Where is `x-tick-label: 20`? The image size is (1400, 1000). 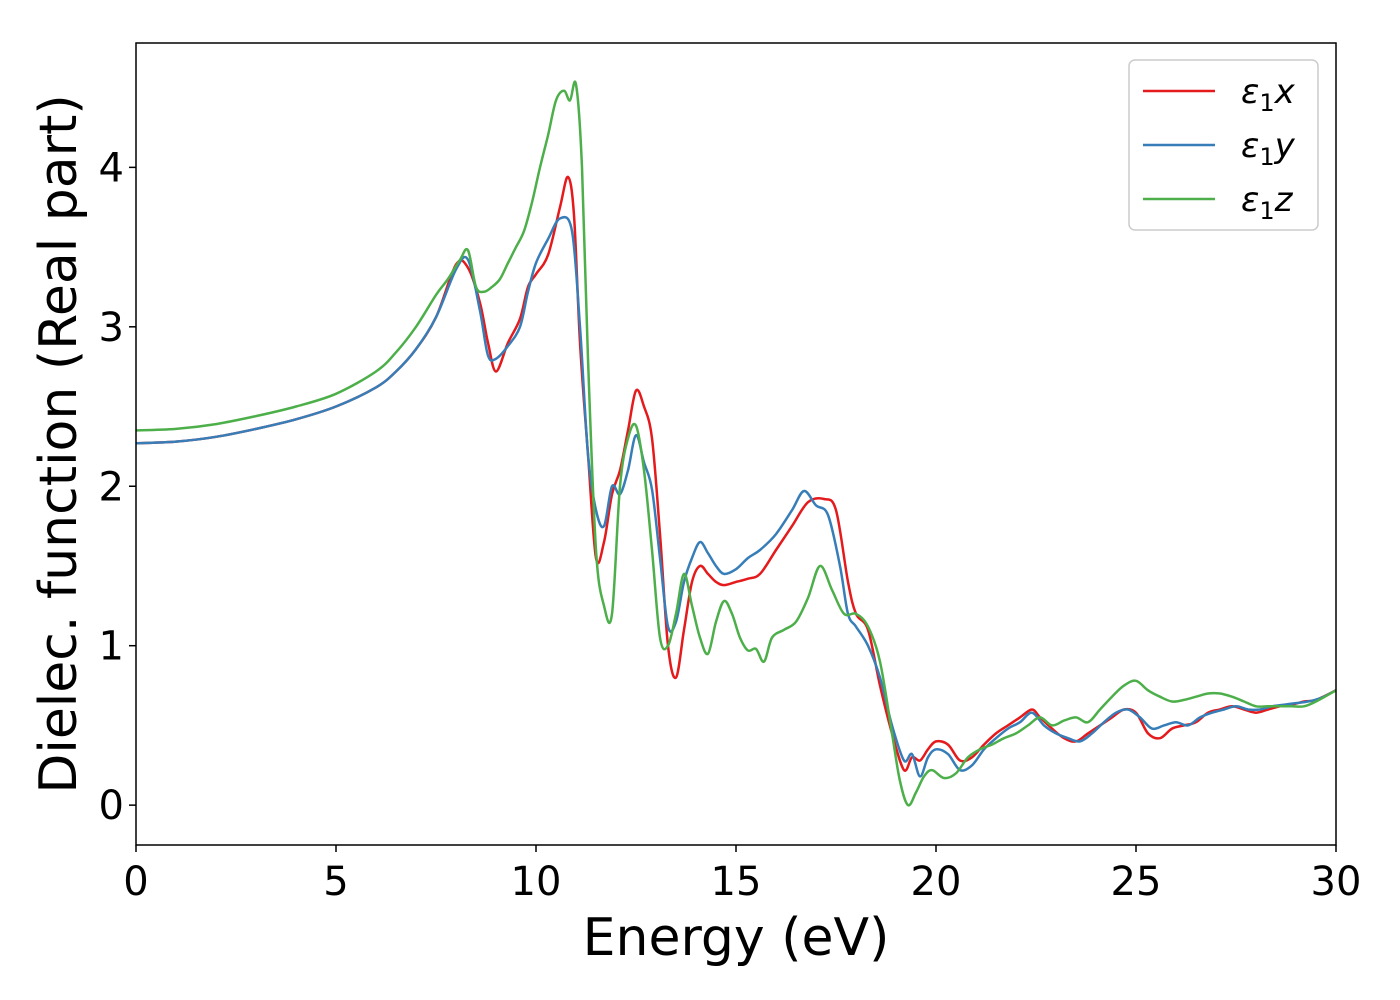
x-tick-label: 20 is located at coordinates (936, 882).